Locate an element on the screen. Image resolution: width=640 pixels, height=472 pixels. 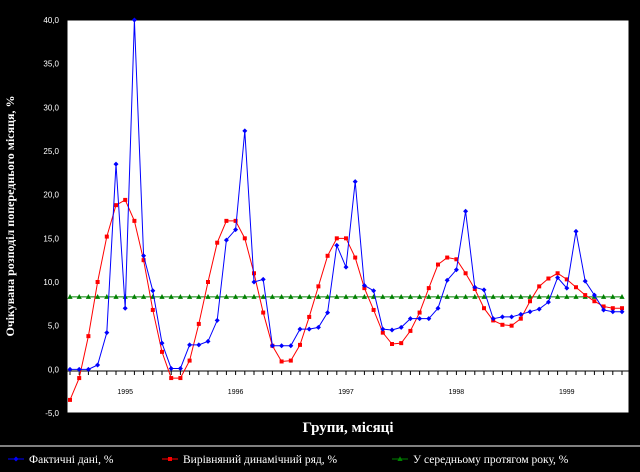
y-tick-label: 30,0 is located at coordinates (51, 107).